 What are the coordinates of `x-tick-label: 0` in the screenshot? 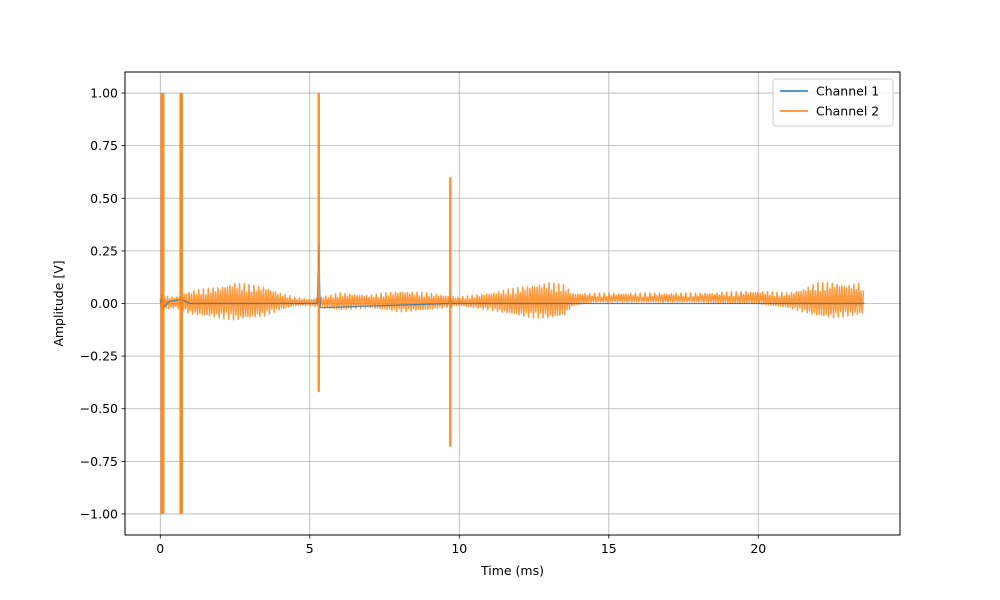 It's located at (160, 548).